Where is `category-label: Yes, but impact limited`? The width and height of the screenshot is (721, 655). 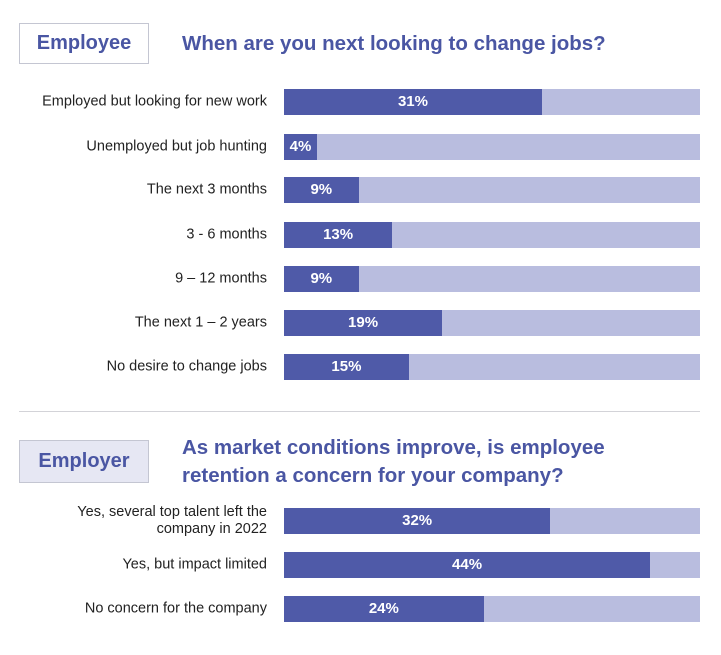 category-label: Yes, but impact limited is located at coordinates (194, 565).